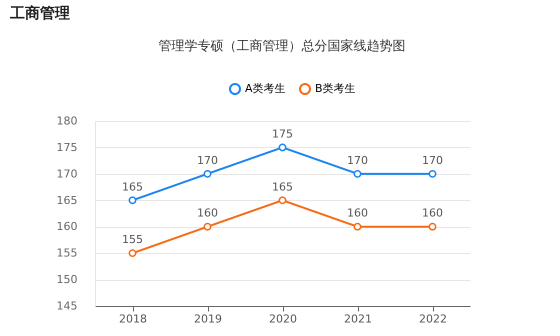 The image size is (560, 336). What do you see at coordinates (283, 319) in the screenshot?
I see `x-tick-label: 2020` at bounding box center [283, 319].